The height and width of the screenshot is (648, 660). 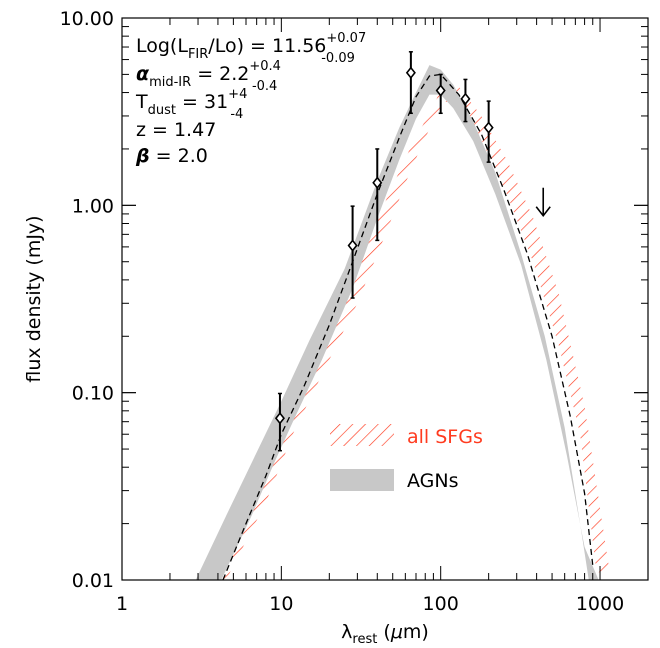 What do you see at coordinates (600, 604) in the screenshot?
I see `x-tick-label: 1000` at bounding box center [600, 604].